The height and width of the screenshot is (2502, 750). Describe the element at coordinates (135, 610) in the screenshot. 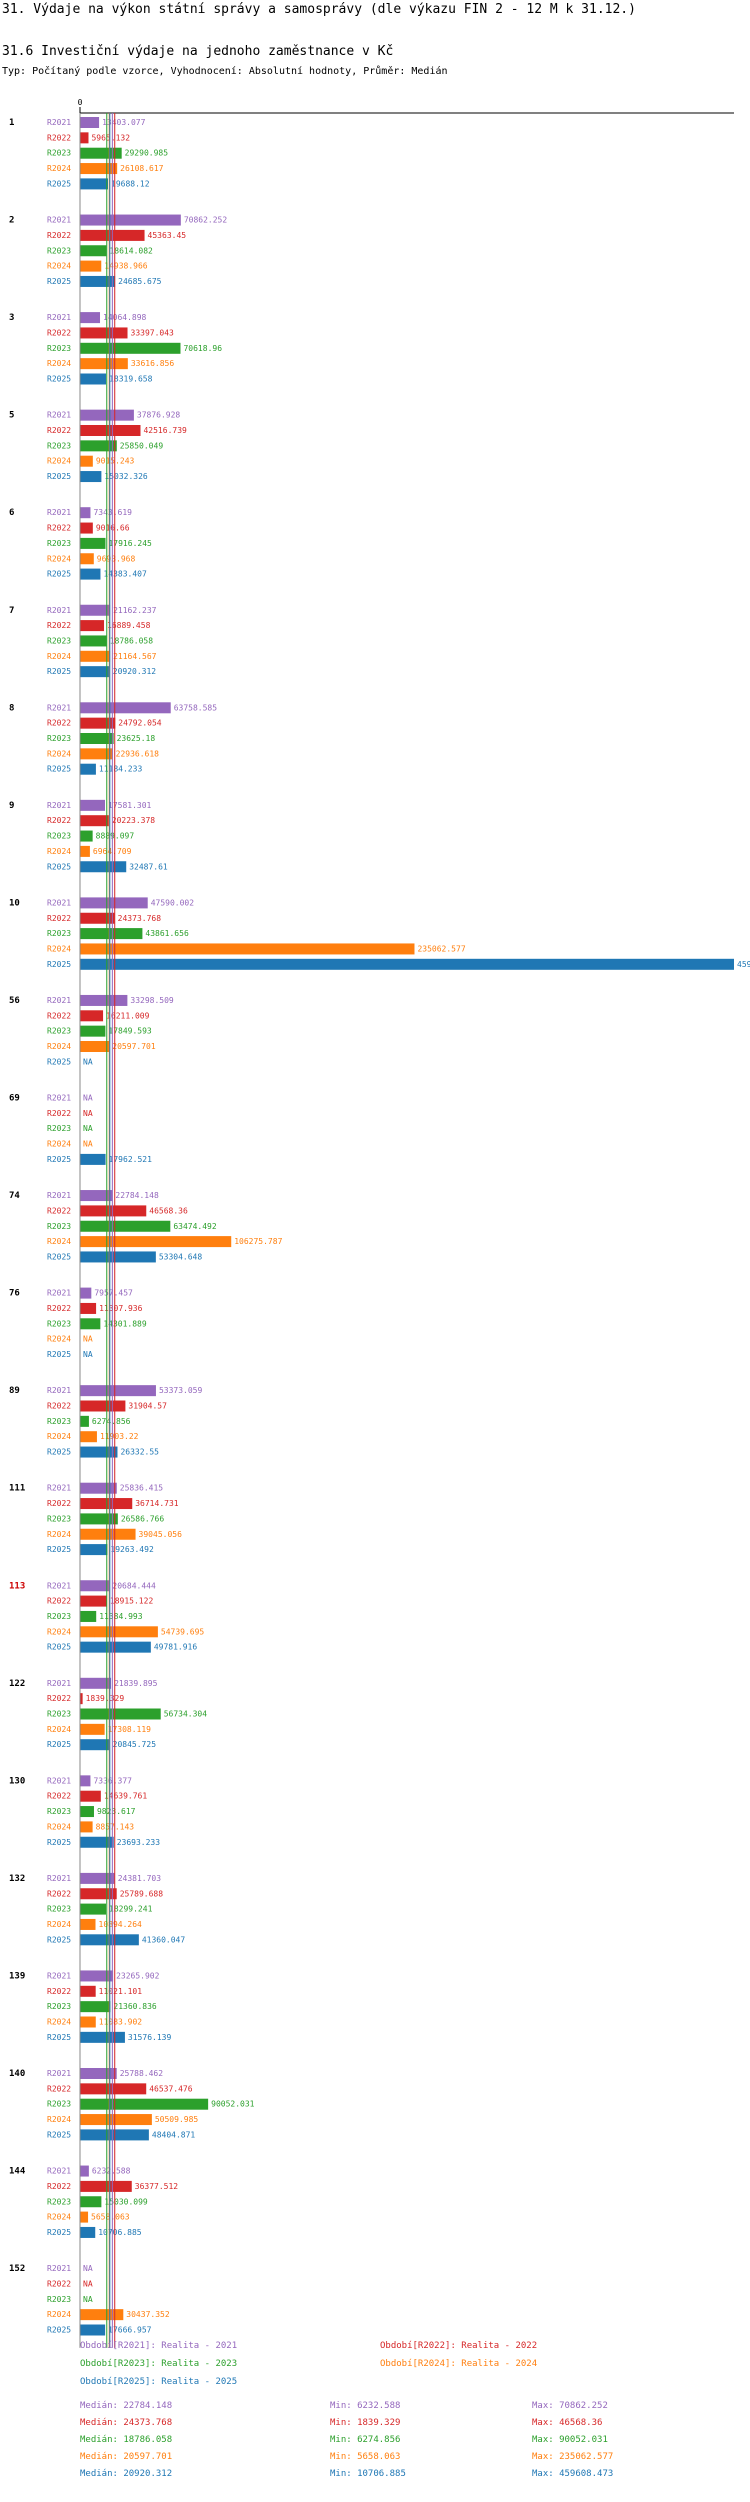

I see `bar-value-label: 21162.237` at that location.